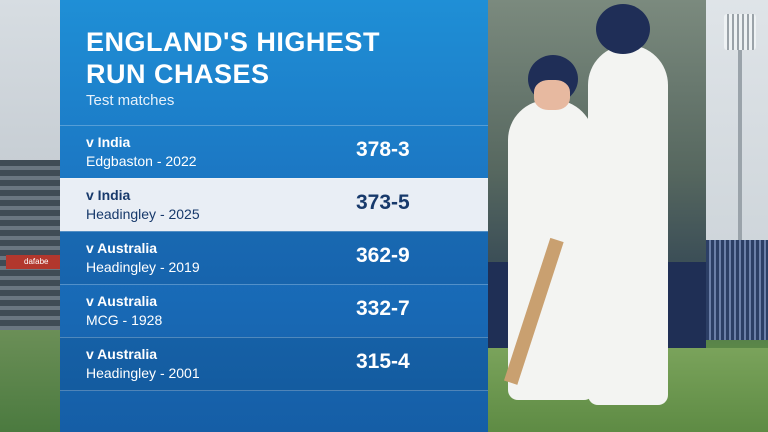 The image size is (768, 432). What do you see at coordinates (274, 151) in the screenshot?
I see `list-item: v India Edgbaston - 2022 378-3` at bounding box center [274, 151].